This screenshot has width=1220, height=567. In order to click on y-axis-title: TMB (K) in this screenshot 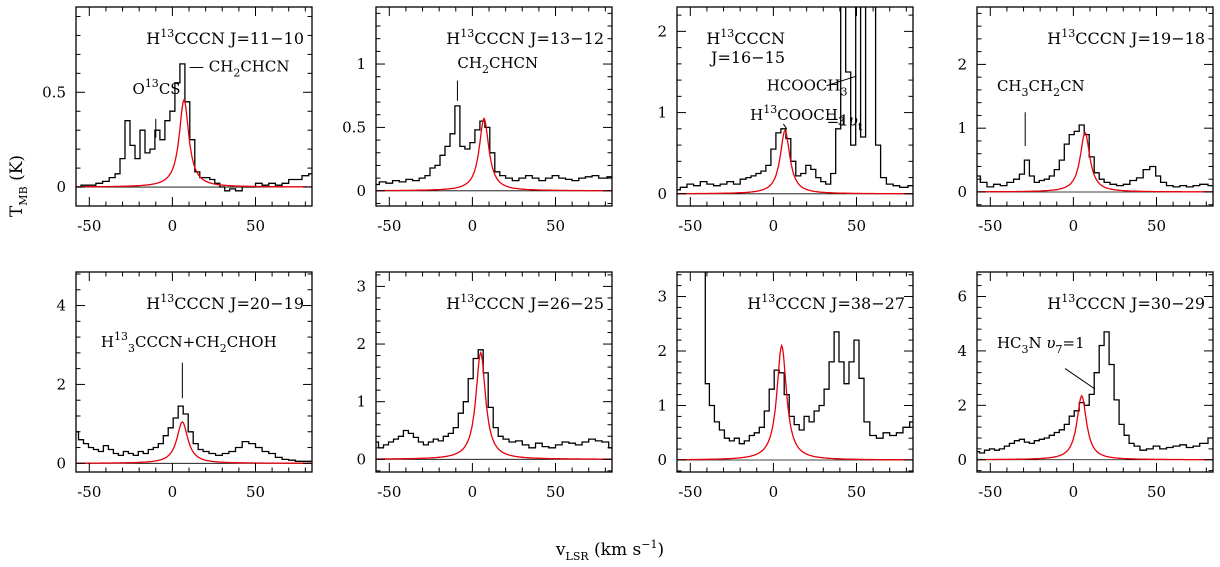, I will do `click(18, 186)`.